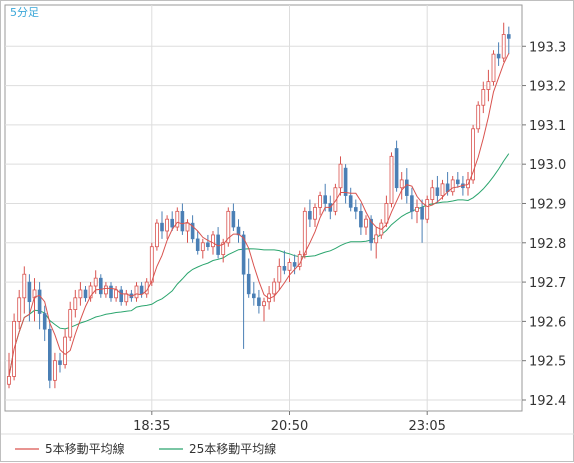 This screenshot has width=574, height=463. Describe the element at coordinates (547, 87) in the screenshot. I see `y-tick-label: 193.2` at that location.